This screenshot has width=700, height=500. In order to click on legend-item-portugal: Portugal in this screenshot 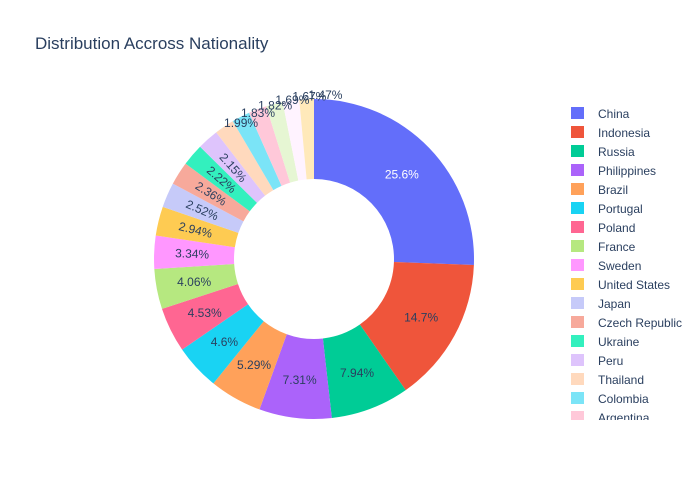, I will do `click(632, 208)`.